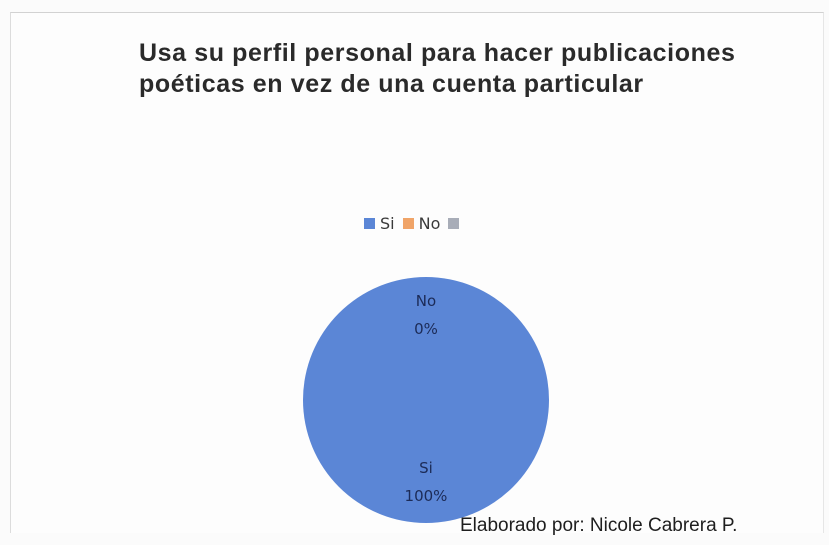 This screenshot has height=545, width=829. I want to click on data-label-no-percent: 0%, so click(426, 329).